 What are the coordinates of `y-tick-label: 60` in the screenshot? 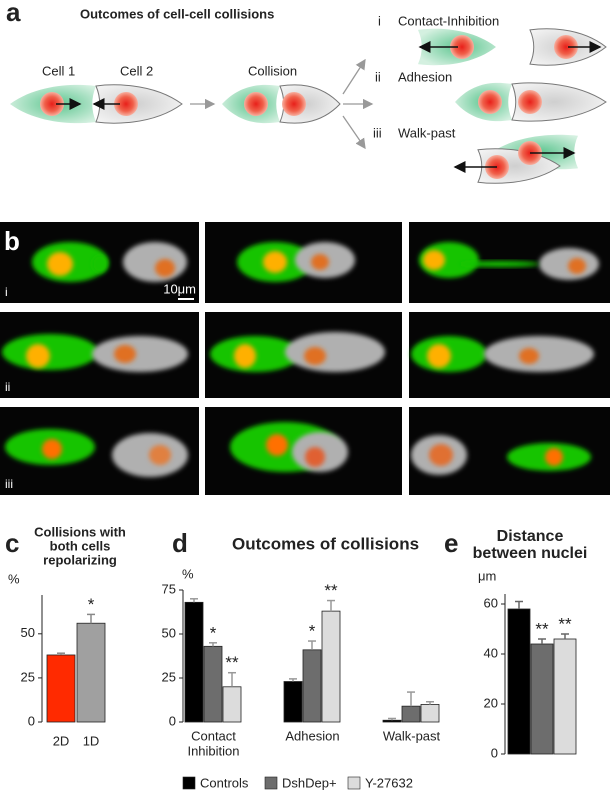 It's located at (491, 602).